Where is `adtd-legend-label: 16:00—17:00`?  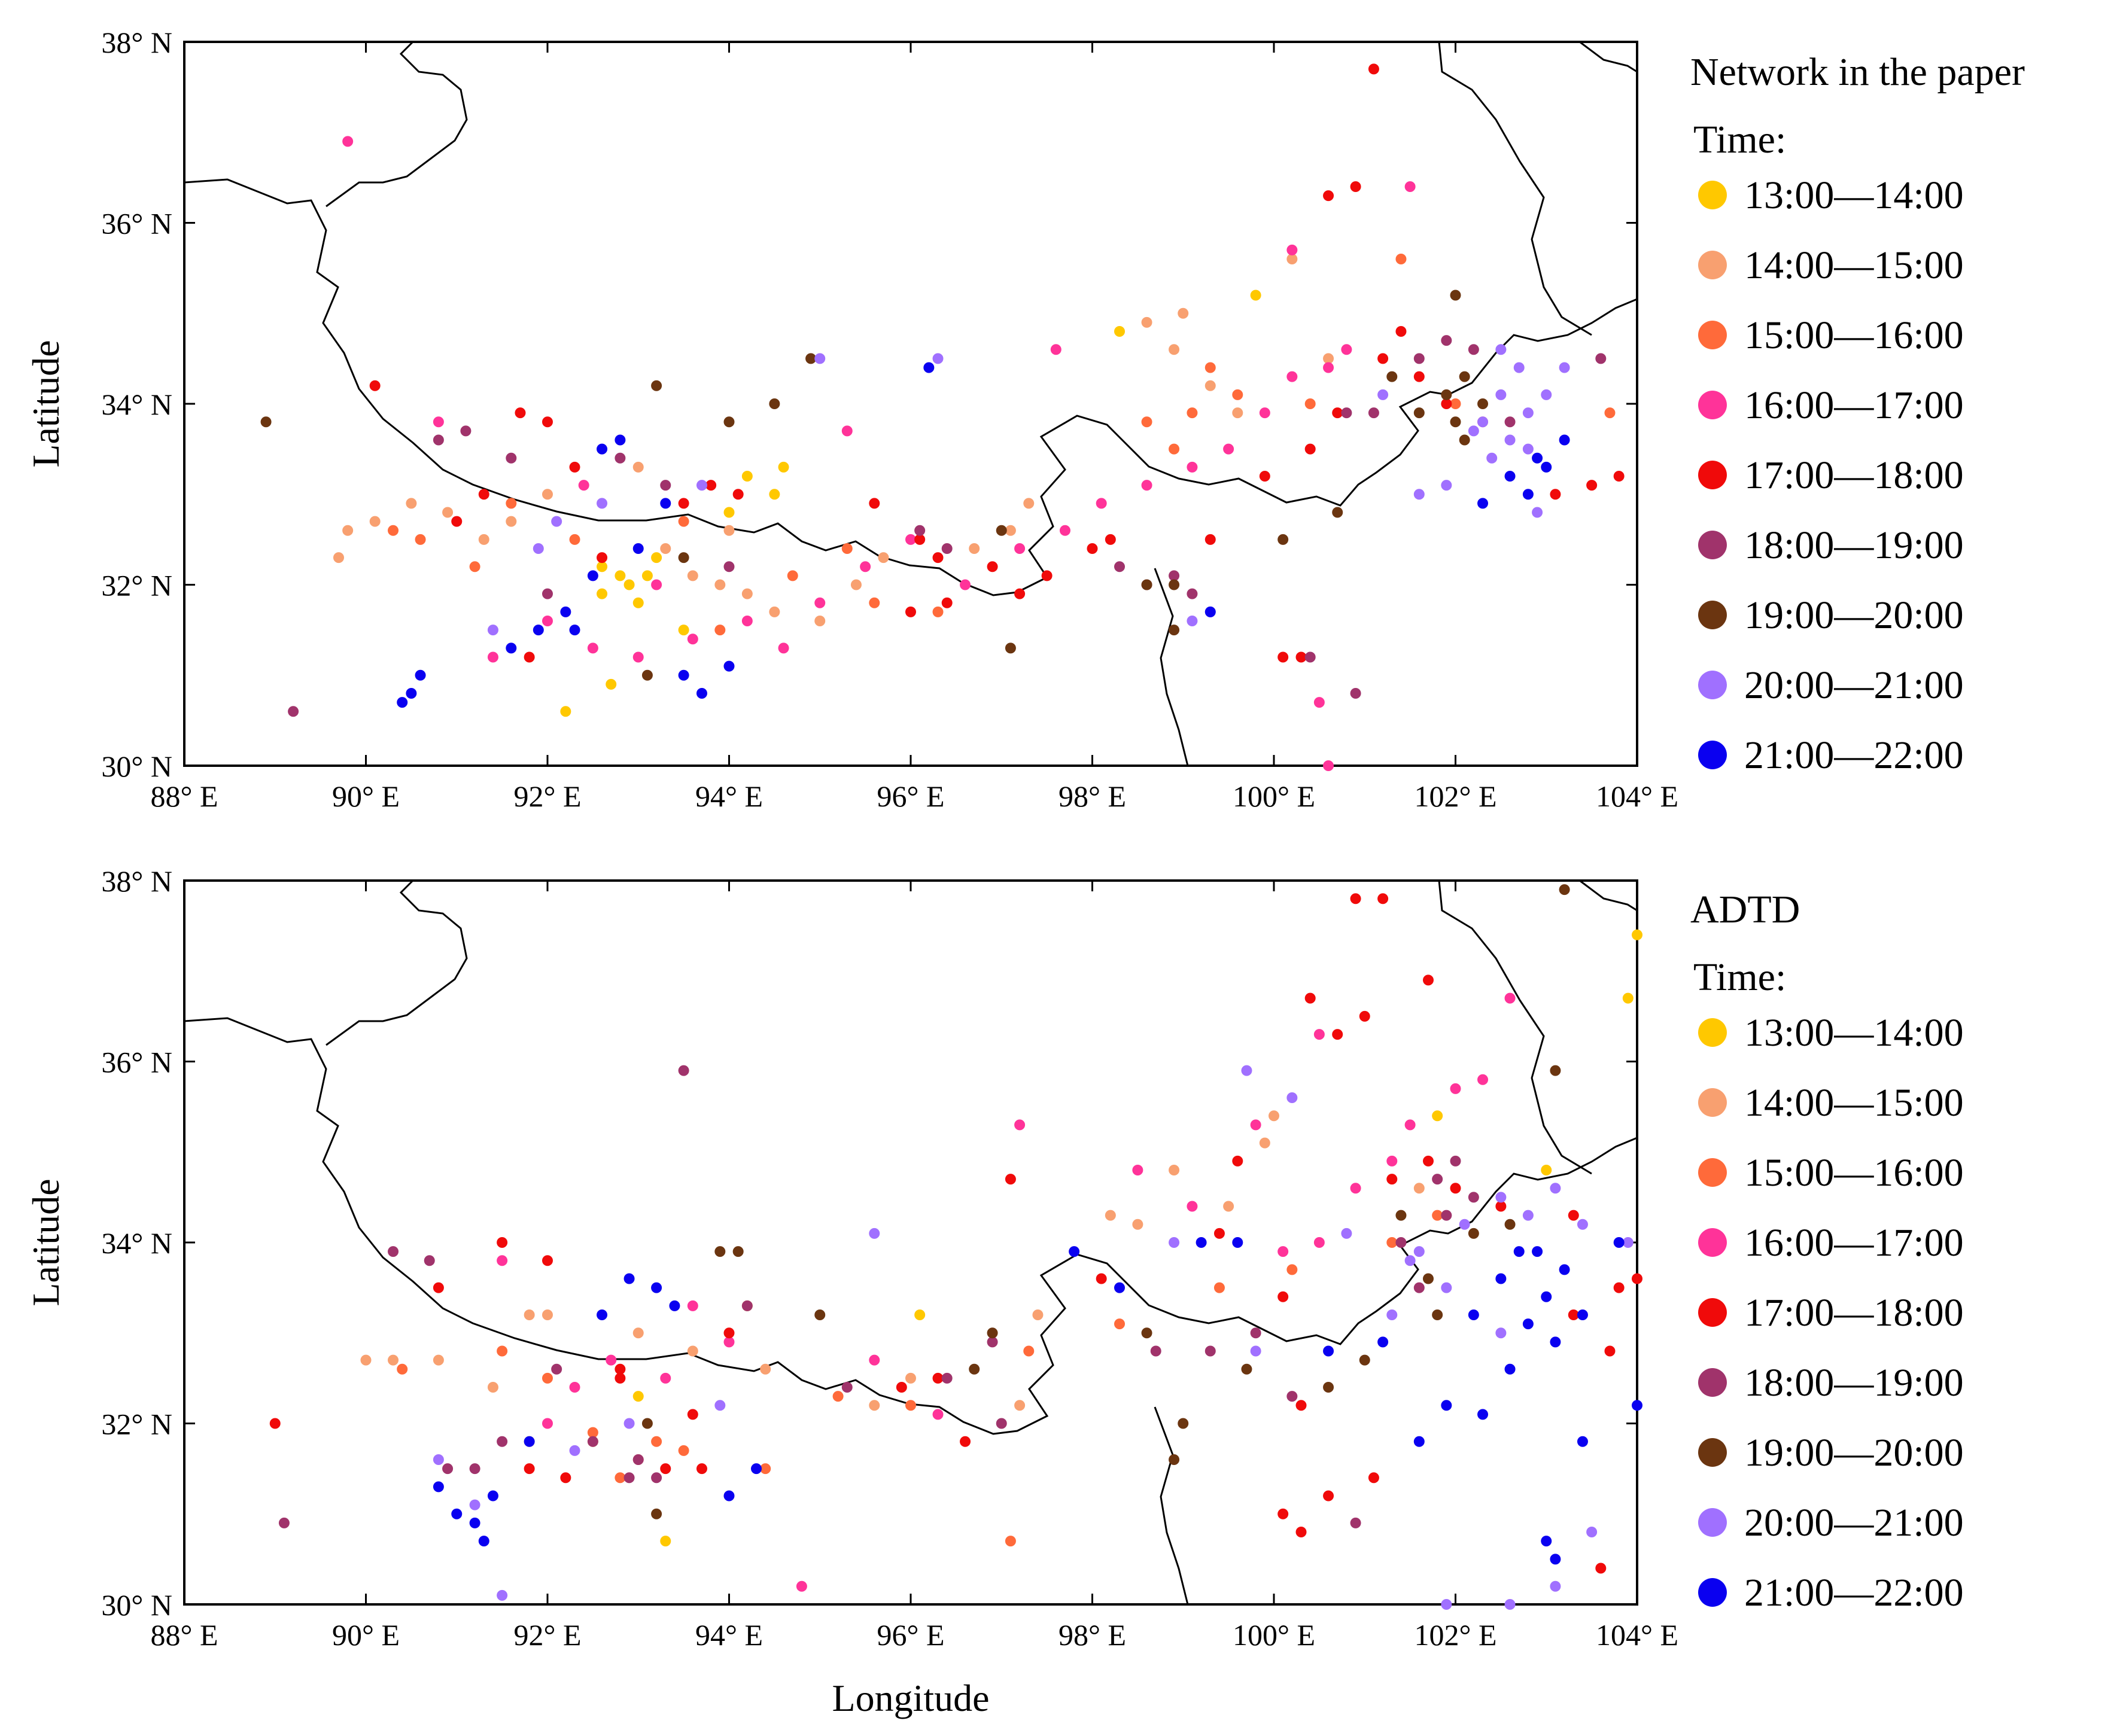 adtd-legend-label: 16:00—17:00 is located at coordinates (1854, 1243).